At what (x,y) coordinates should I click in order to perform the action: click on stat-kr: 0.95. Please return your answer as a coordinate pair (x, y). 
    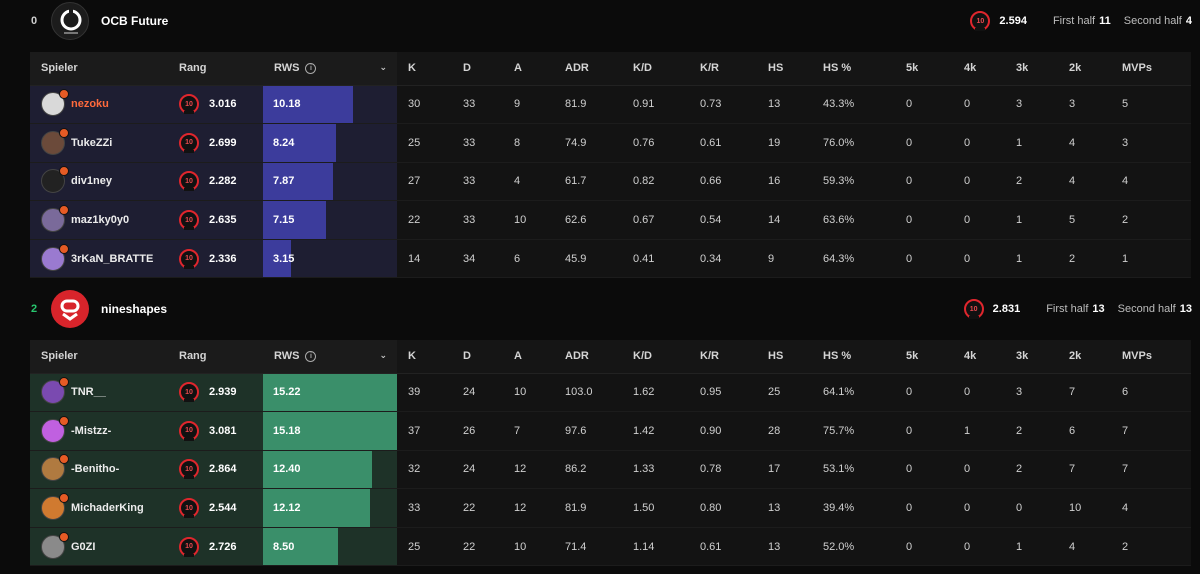
    Looking at the image, I should click on (723, 393).